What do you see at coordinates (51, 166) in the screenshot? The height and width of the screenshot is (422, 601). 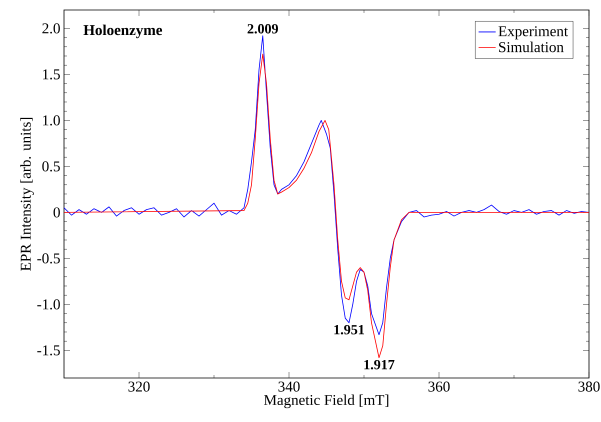 I see `y-tick-label: 0.5` at bounding box center [51, 166].